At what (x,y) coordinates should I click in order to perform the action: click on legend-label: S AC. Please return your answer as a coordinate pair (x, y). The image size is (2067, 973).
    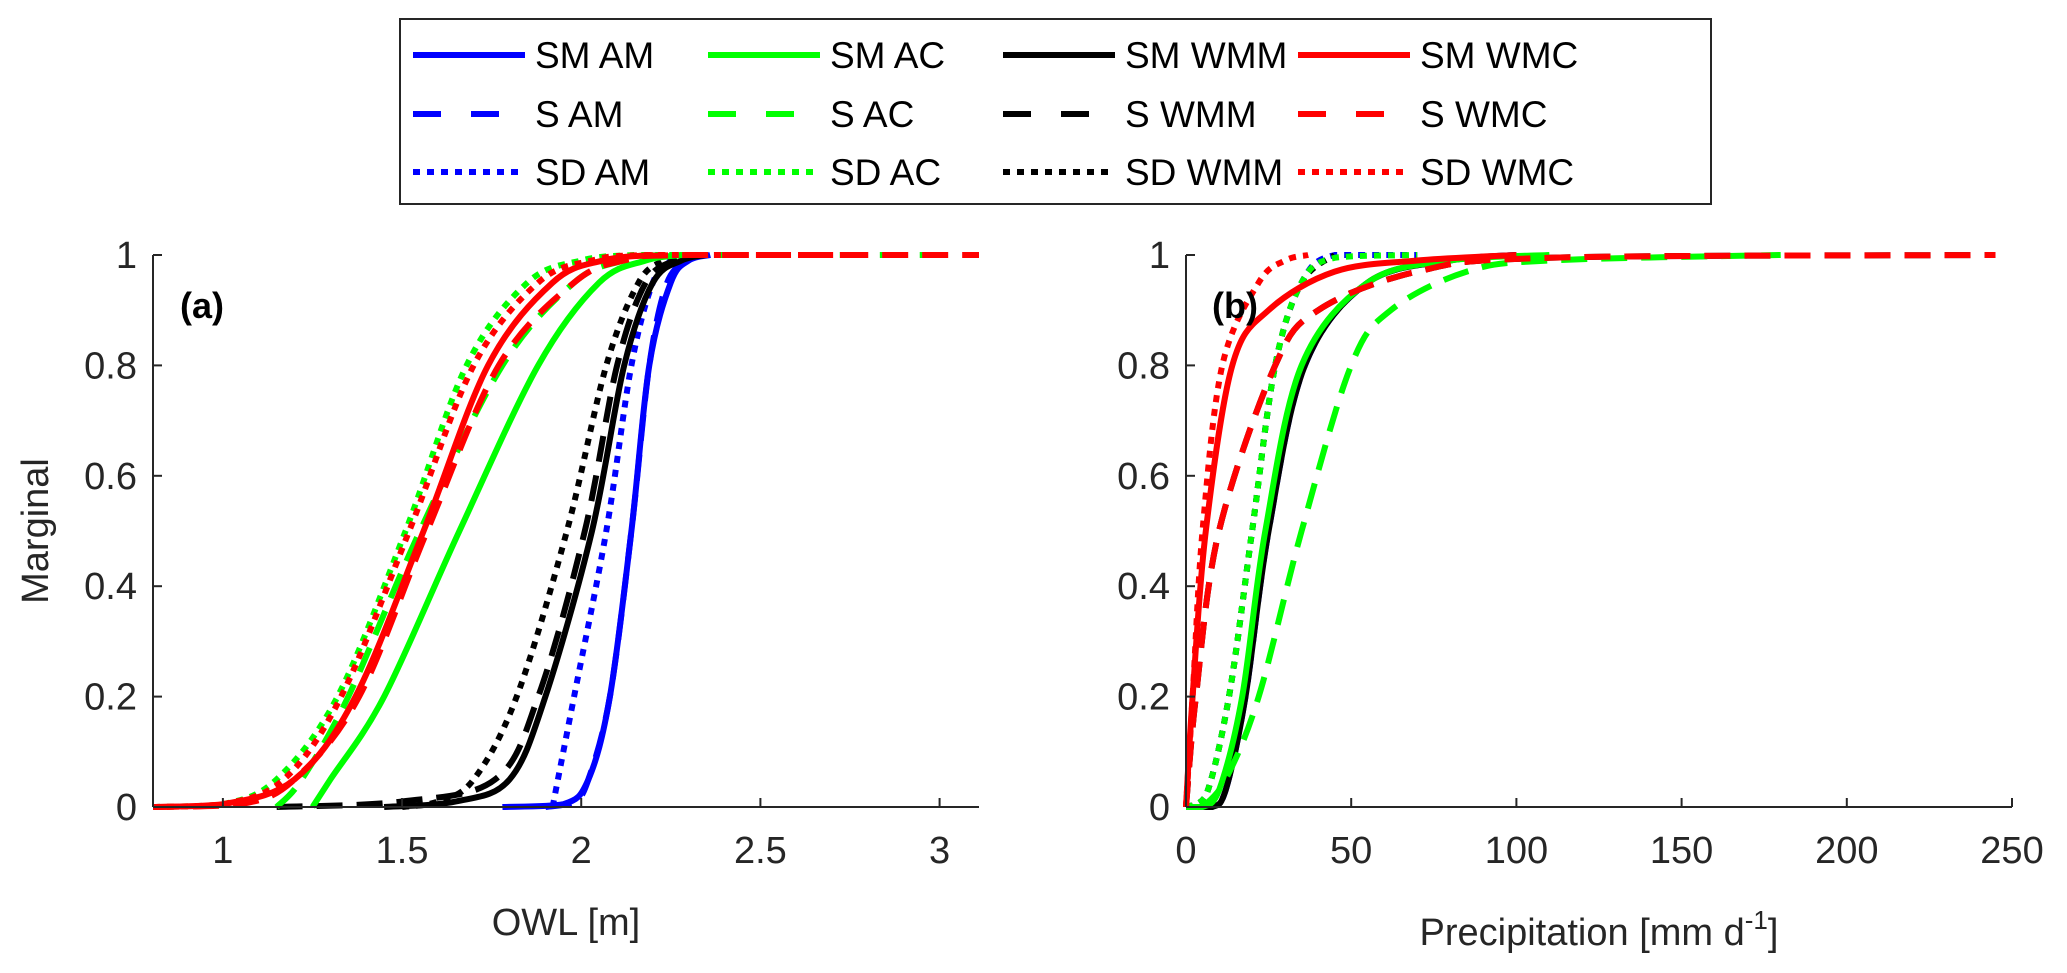
    Looking at the image, I should click on (872, 114).